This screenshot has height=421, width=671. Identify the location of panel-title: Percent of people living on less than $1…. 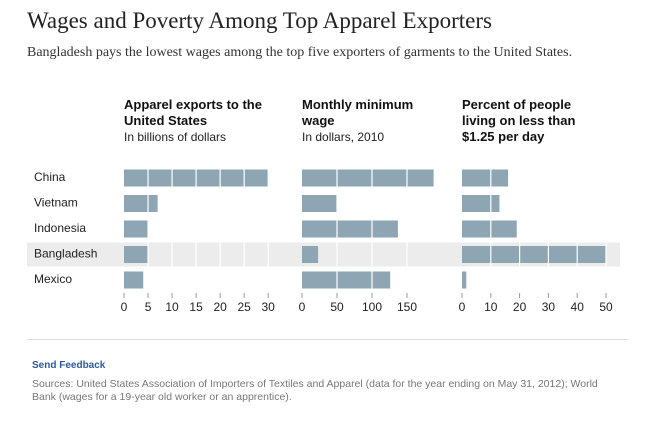
(519, 120).